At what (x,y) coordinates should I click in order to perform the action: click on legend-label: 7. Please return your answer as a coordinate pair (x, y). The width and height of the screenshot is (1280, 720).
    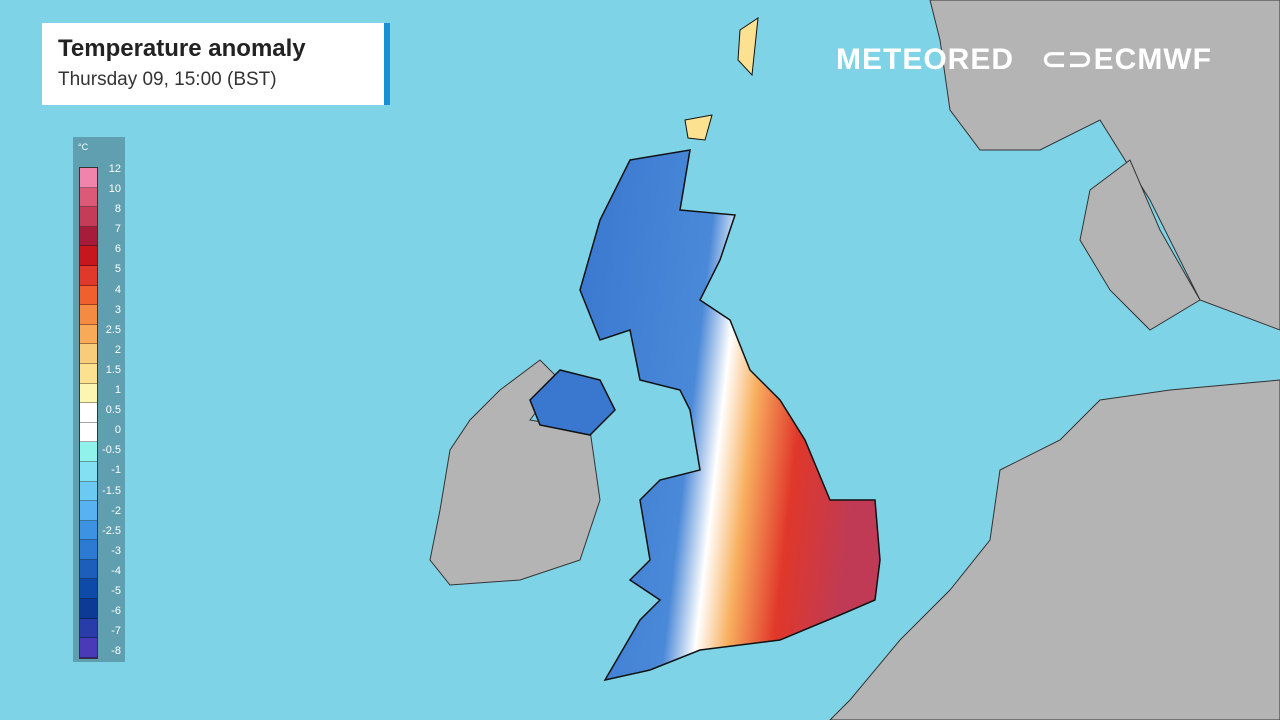
    Looking at the image, I should click on (117, 229).